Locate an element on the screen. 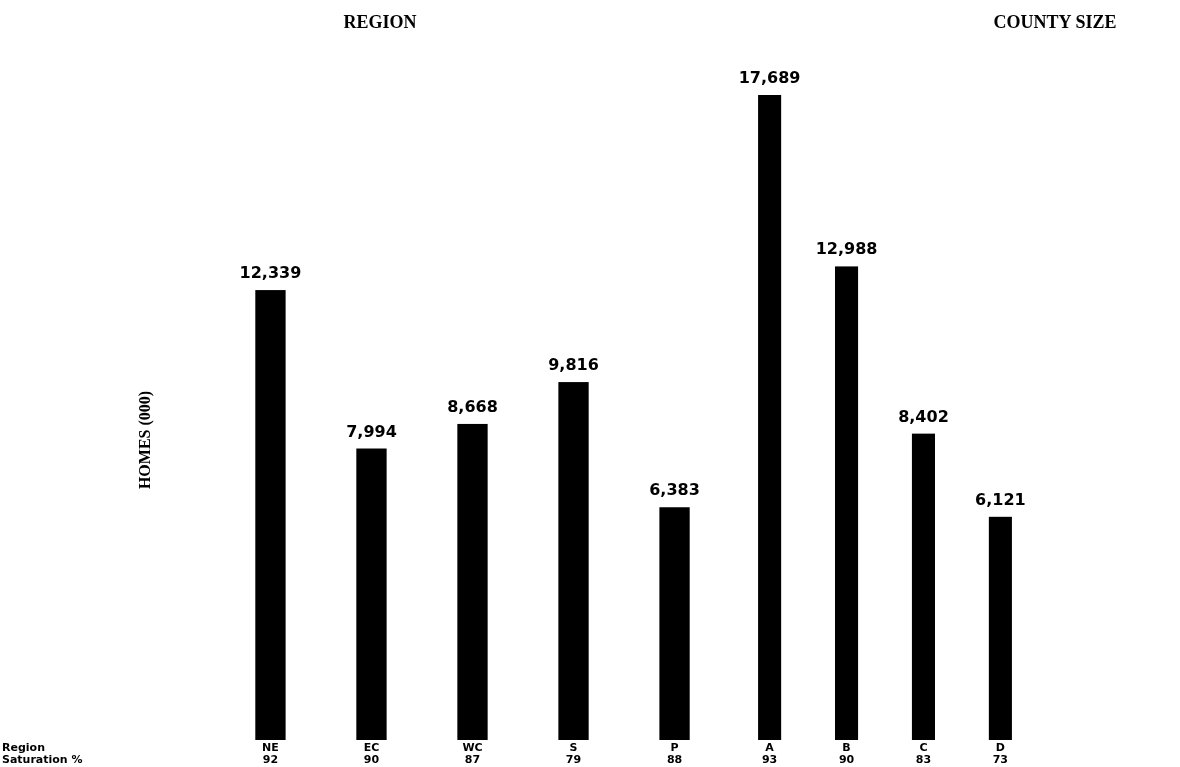 The height and width of the screenshot is (767, 1180). x-tick-label: B 90 is located at coordinates (846, 753).